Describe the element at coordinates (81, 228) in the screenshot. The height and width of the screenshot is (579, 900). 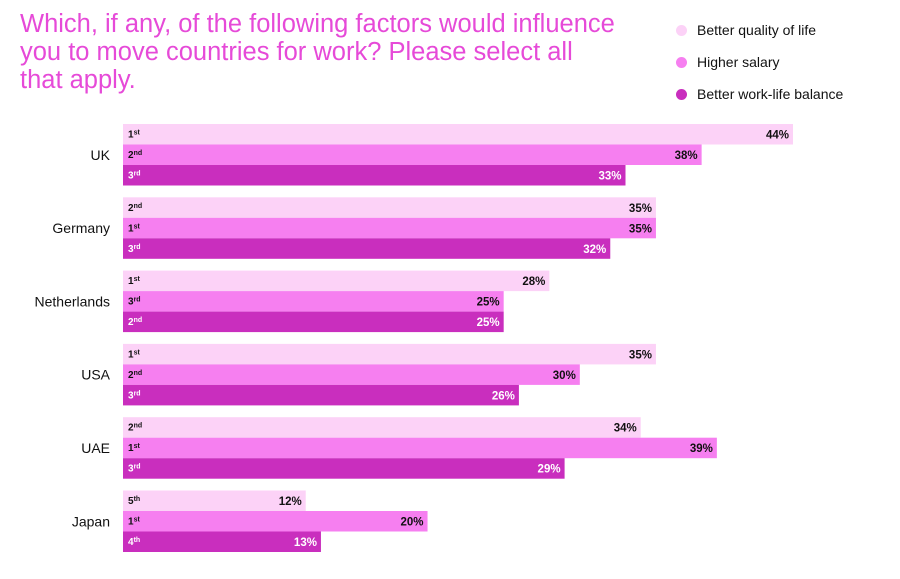
I see `category-label-germany: Germany` at that location.